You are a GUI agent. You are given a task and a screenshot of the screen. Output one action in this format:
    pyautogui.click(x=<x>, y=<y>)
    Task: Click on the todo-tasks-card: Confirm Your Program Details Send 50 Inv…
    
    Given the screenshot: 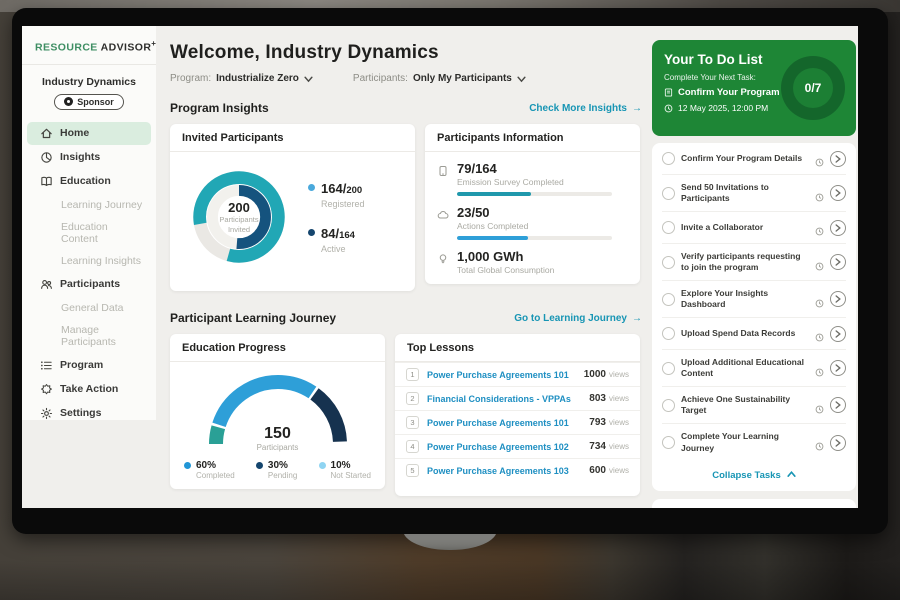 What is the action you would take?
    pyautogui.click(x=754, y=317)
    